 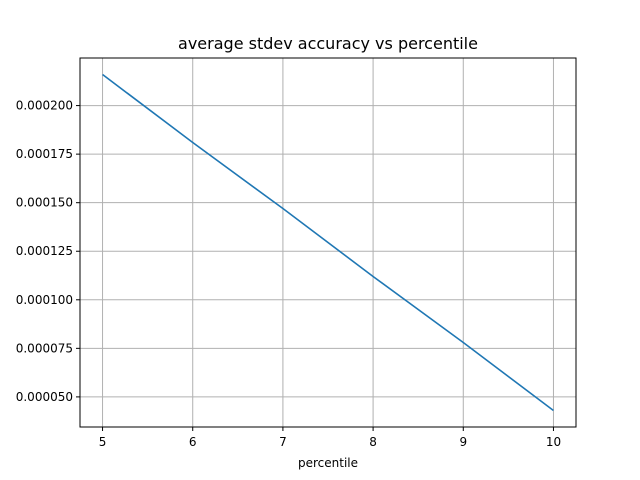 What do you see at coordinates (44, 251) in the screenshot?
I see `y-tick-label: 0.000125` at bounding box center [44, 251].